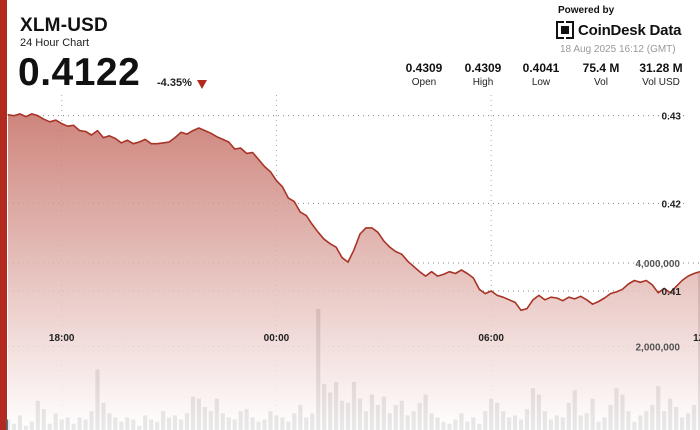 The width and height of the screenshot is (700, 430). What do you see at coordinates (424, 82) in the screenshot?
I see `stat-open-label: Open` at bounding box center [424, 82].